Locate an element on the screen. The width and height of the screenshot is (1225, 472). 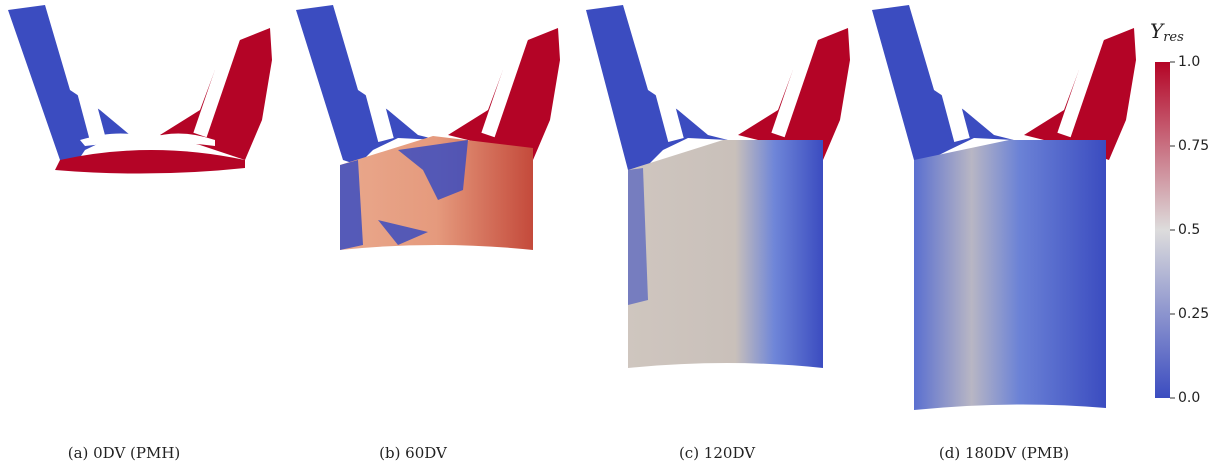
panel-b is located at coordinates (428, 126).